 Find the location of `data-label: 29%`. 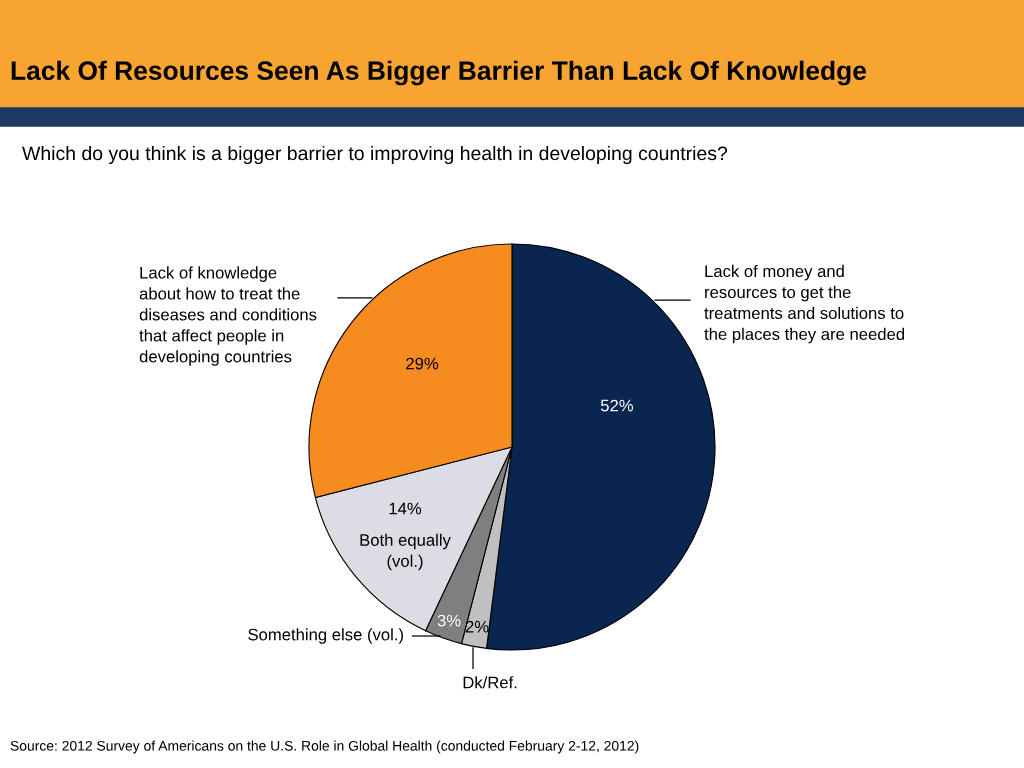

data-label: 29% is located at coordinates (422, 363).